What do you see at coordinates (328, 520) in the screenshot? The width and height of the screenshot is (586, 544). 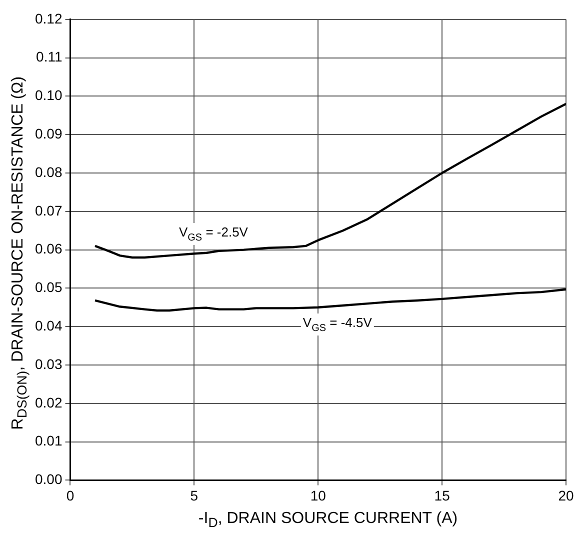 I see `x-axis-title: -I$_{D}$, DRAIN SOURCE CURRENT (A)` at bounding box center [328, 520].